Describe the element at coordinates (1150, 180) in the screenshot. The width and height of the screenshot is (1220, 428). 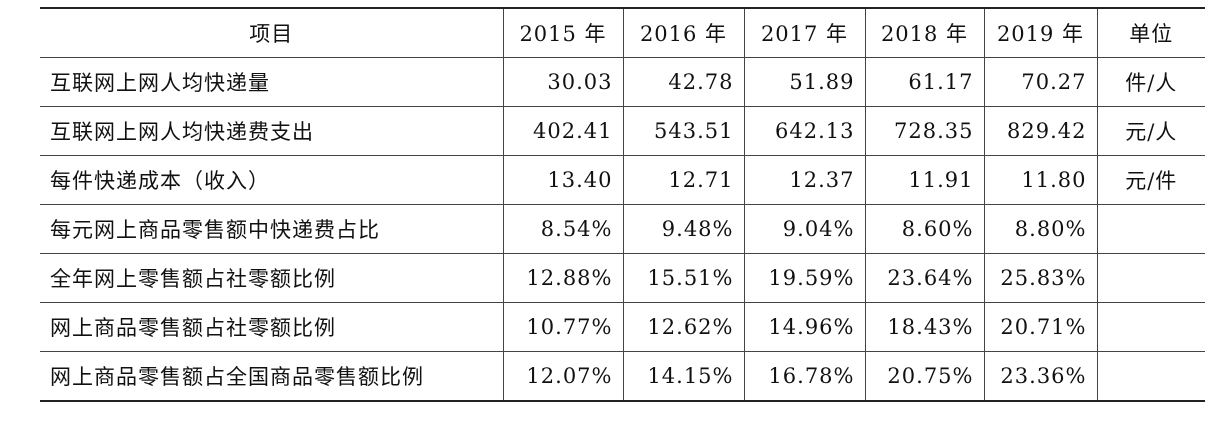
I see `unit-cell: 元/件` at that location.